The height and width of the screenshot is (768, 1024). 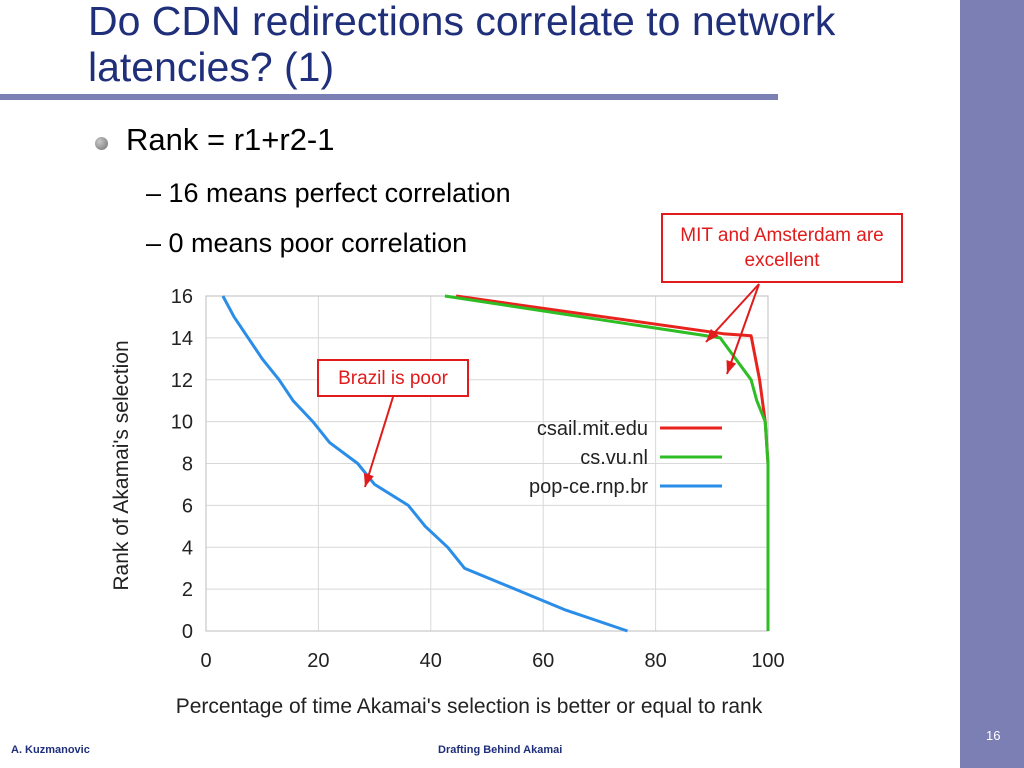 What do you see at coordinates (992, 384) in the screenshot?
I see `slide-side-bar` at bounding box center [992, 384].